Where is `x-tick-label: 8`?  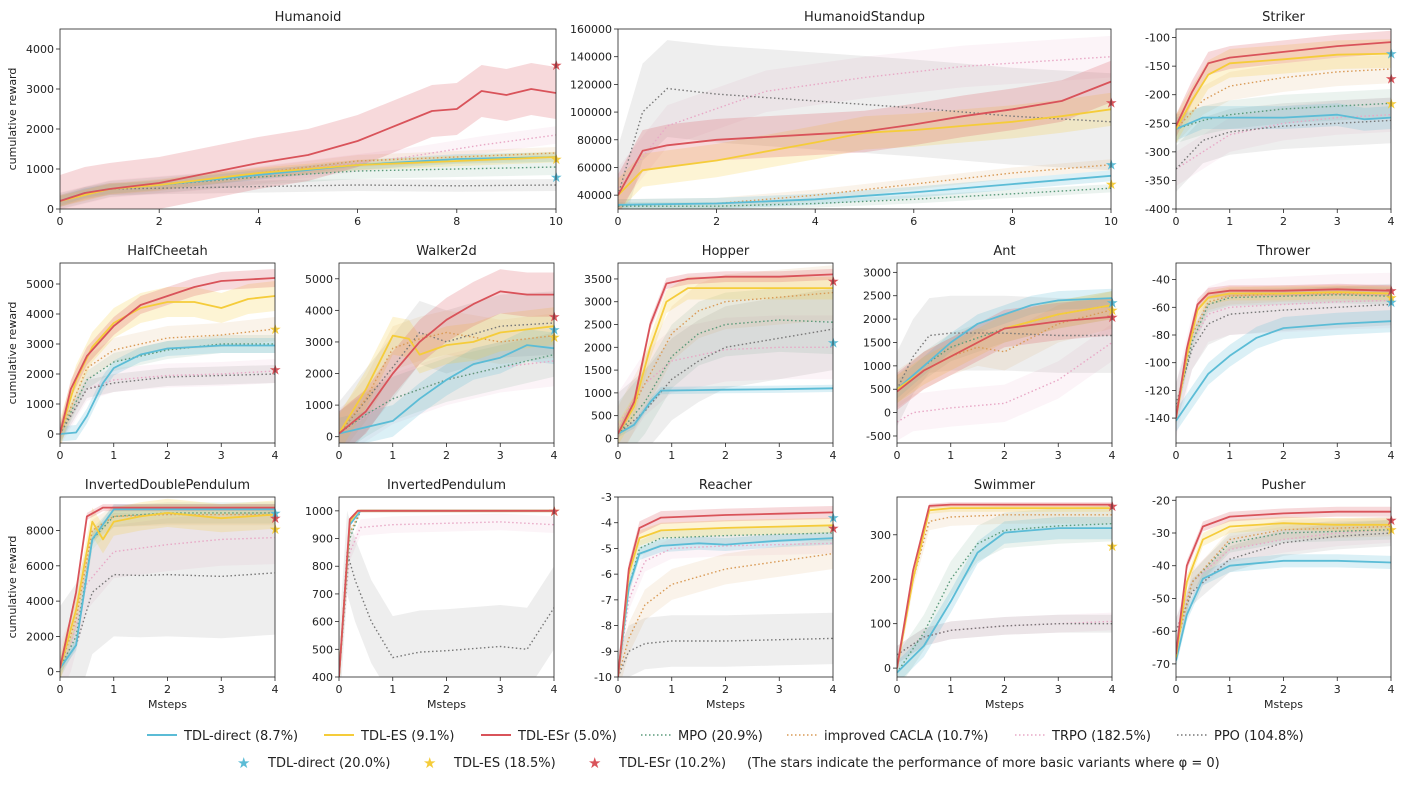
x-tick-label: 8 is located at coordinates (1012, 221).